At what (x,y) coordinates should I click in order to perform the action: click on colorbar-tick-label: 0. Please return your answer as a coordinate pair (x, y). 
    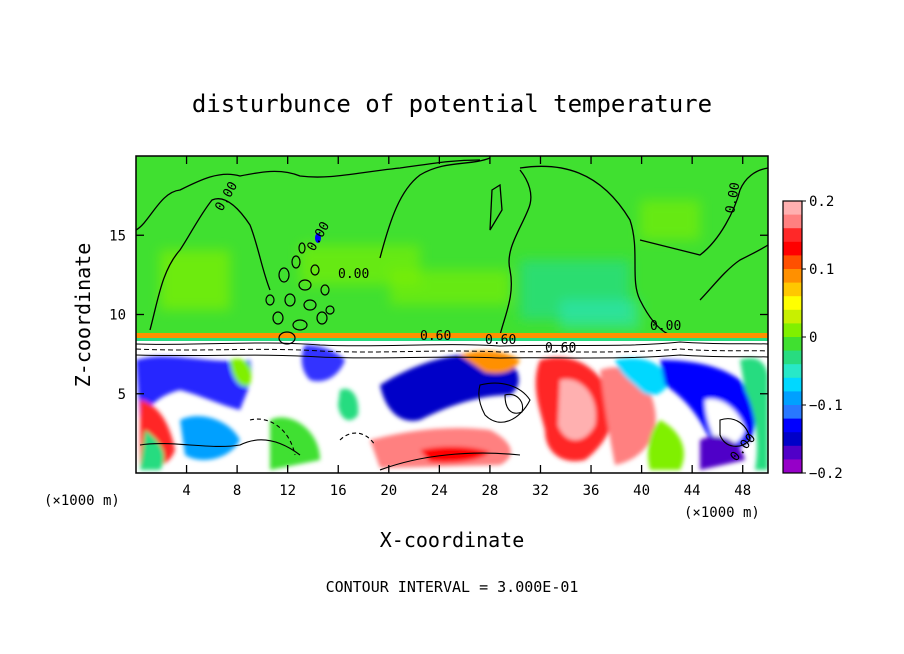
    Looking at the image, I should click on (813, 338).